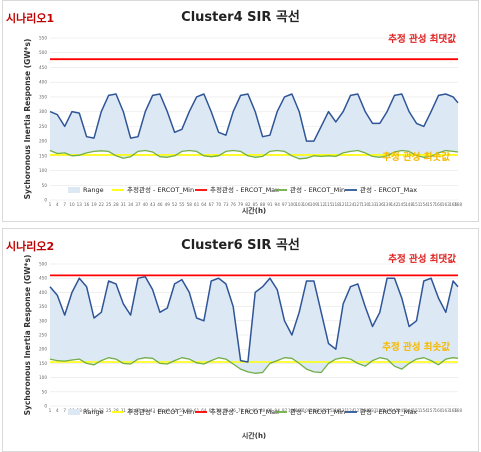  Describe the element at coordinates (175, 204) in the screenshot. I see `x-tick-label: 52` at that location.